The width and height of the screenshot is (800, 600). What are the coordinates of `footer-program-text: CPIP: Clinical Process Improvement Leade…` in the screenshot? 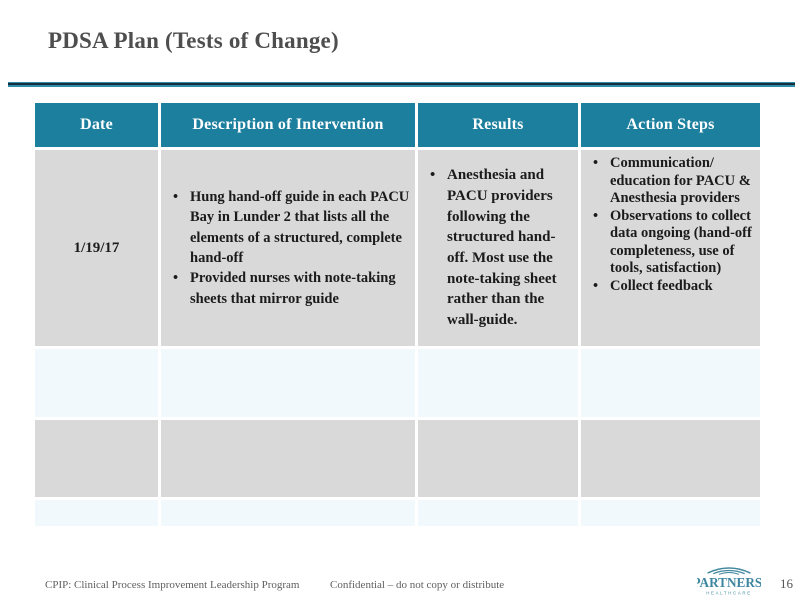 It's located at (172, 585).